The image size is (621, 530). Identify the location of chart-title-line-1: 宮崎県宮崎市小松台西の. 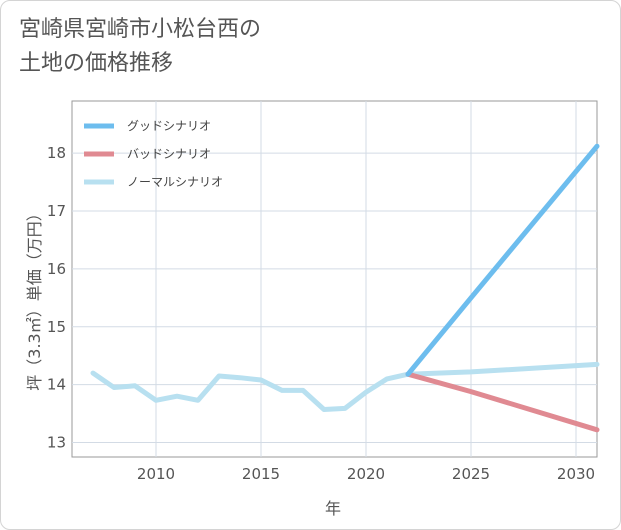
(140, 29).